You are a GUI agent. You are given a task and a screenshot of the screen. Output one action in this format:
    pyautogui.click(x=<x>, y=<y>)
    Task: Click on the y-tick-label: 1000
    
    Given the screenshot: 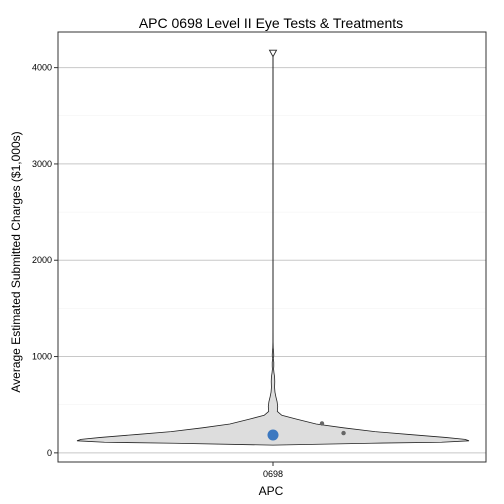 What is the action you would take?
    pyautogui.click(x=42, y=357)
    